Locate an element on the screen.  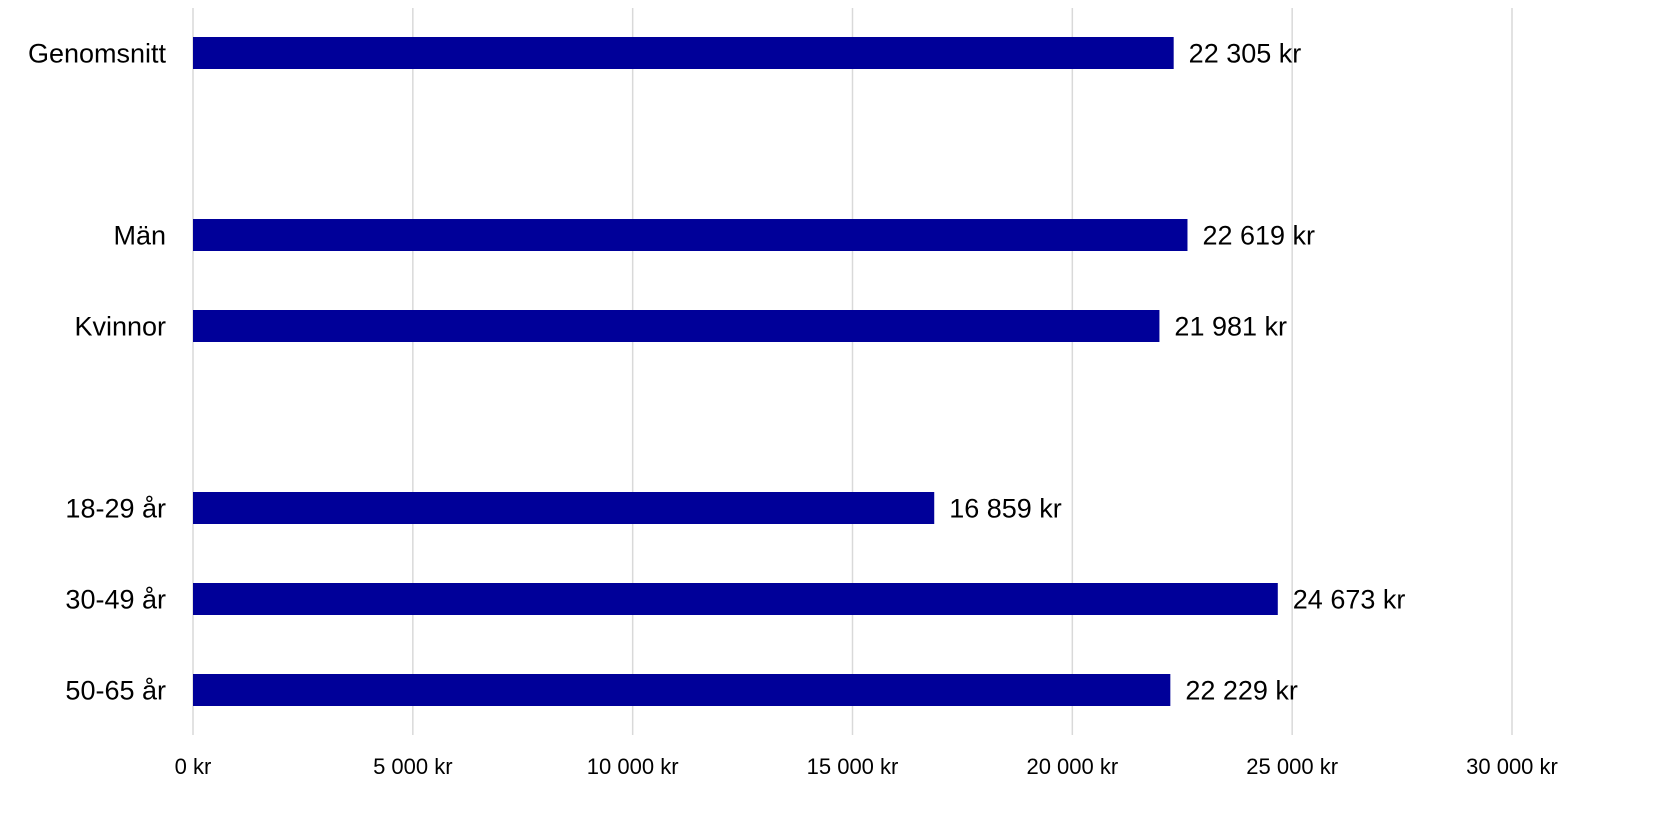
x-tick-label: 15 000 kr is located at coordinates (853, 766).